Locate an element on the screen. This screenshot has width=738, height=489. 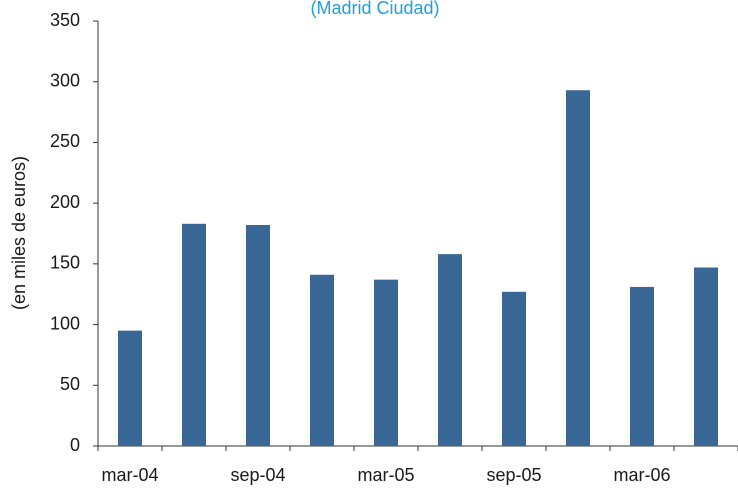
y-tick-label: 150 is located at coordinates (65, 263).